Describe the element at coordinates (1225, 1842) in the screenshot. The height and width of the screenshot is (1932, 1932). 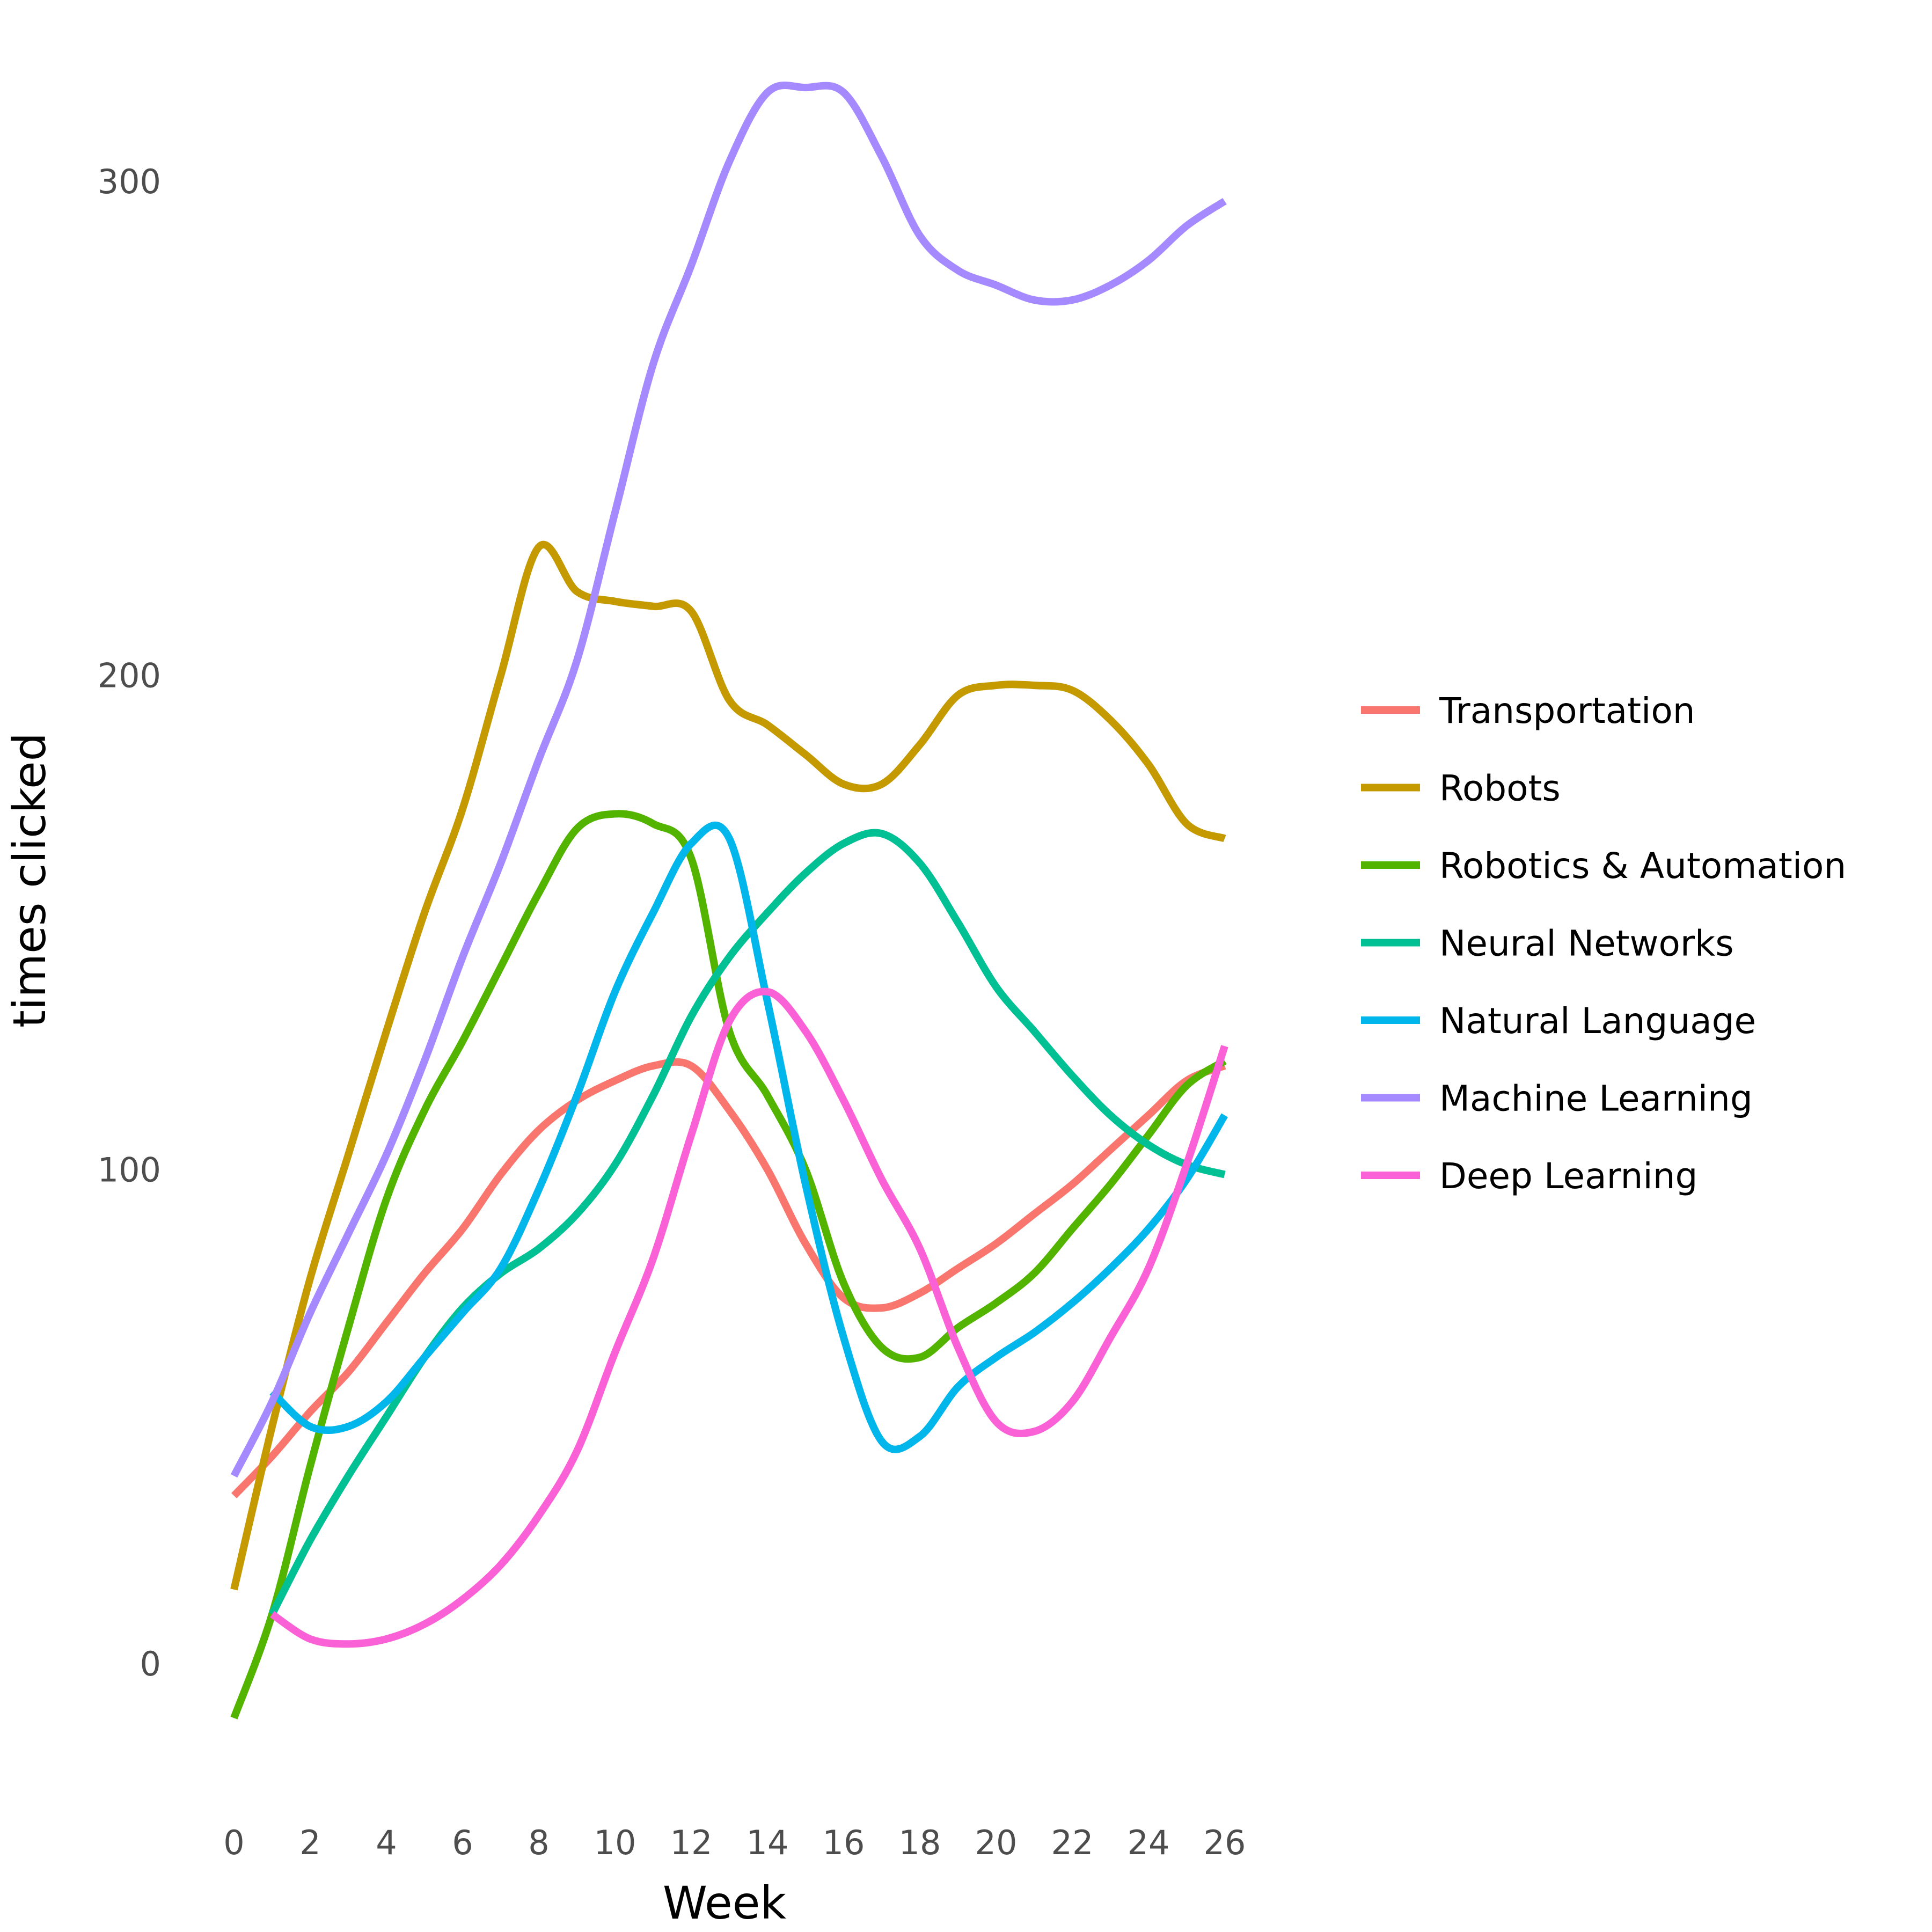
I see `x-tick-label: 26` at that location.